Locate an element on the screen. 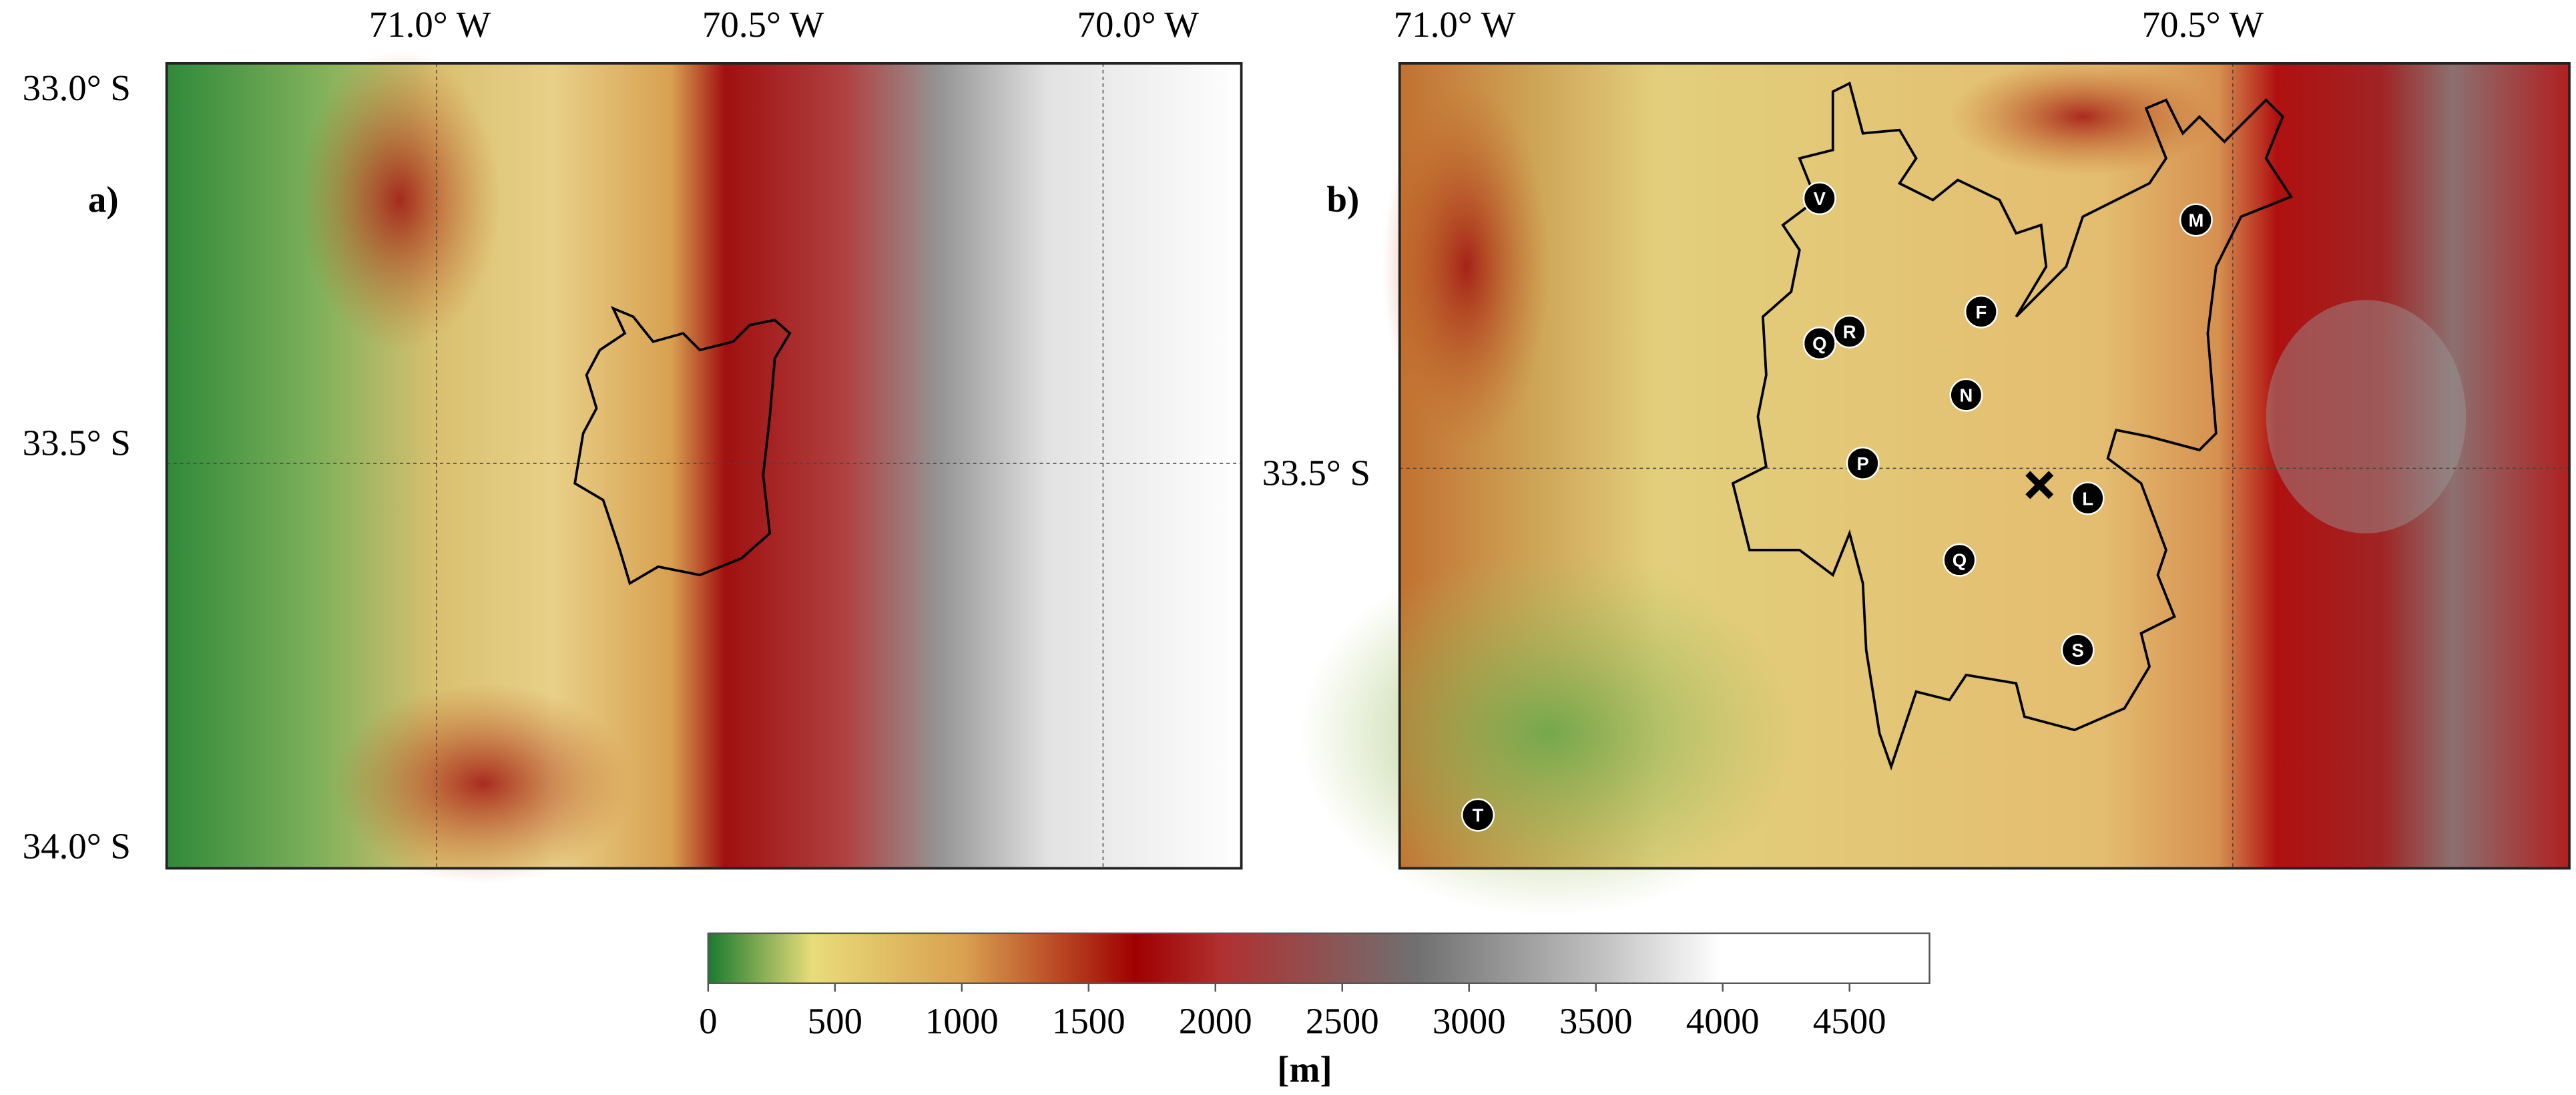  station-label: S is located at coordinates (2078, 650).